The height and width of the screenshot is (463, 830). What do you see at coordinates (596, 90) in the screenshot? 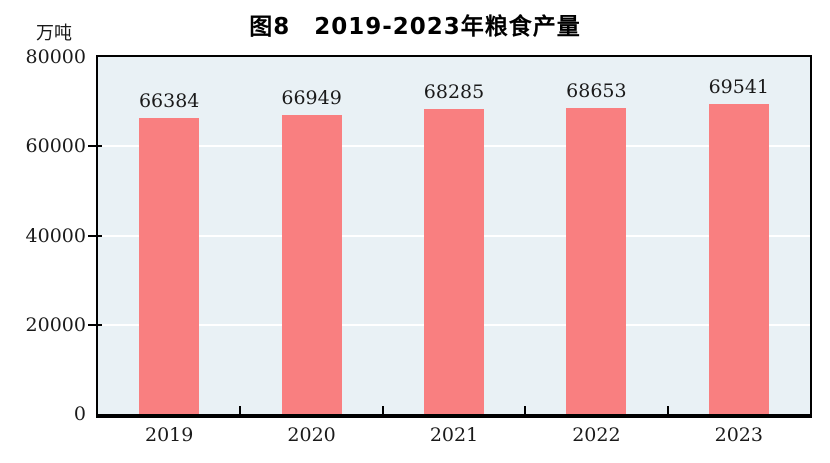
I see `bar-value-label: 68653` at bounding box center [596, 90].